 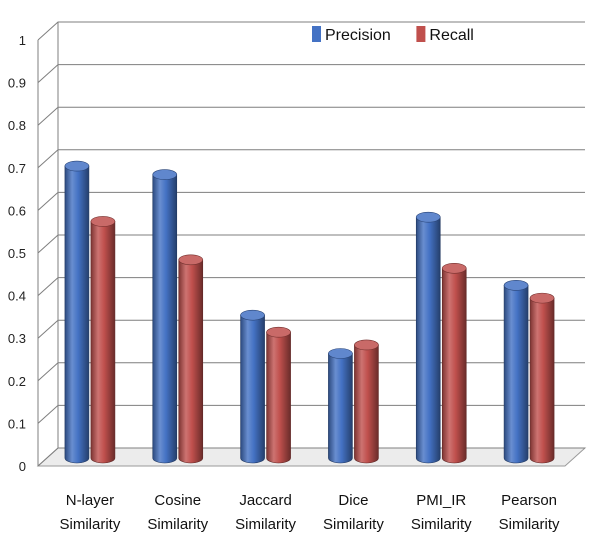 I want to click on y-tick-label: 0.2, so click(x=17, y=381).